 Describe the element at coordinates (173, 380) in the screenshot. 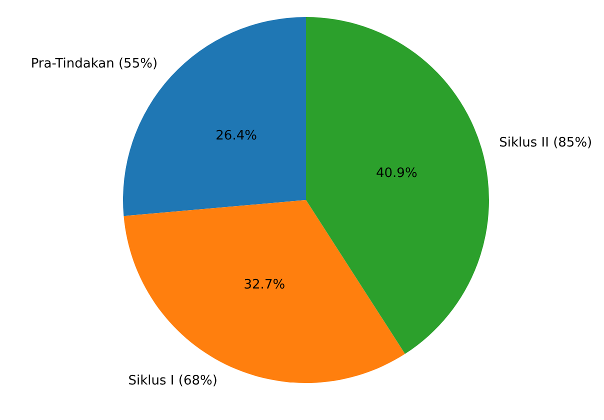

I see `slice-label: Siklus I (68%)` at that location.